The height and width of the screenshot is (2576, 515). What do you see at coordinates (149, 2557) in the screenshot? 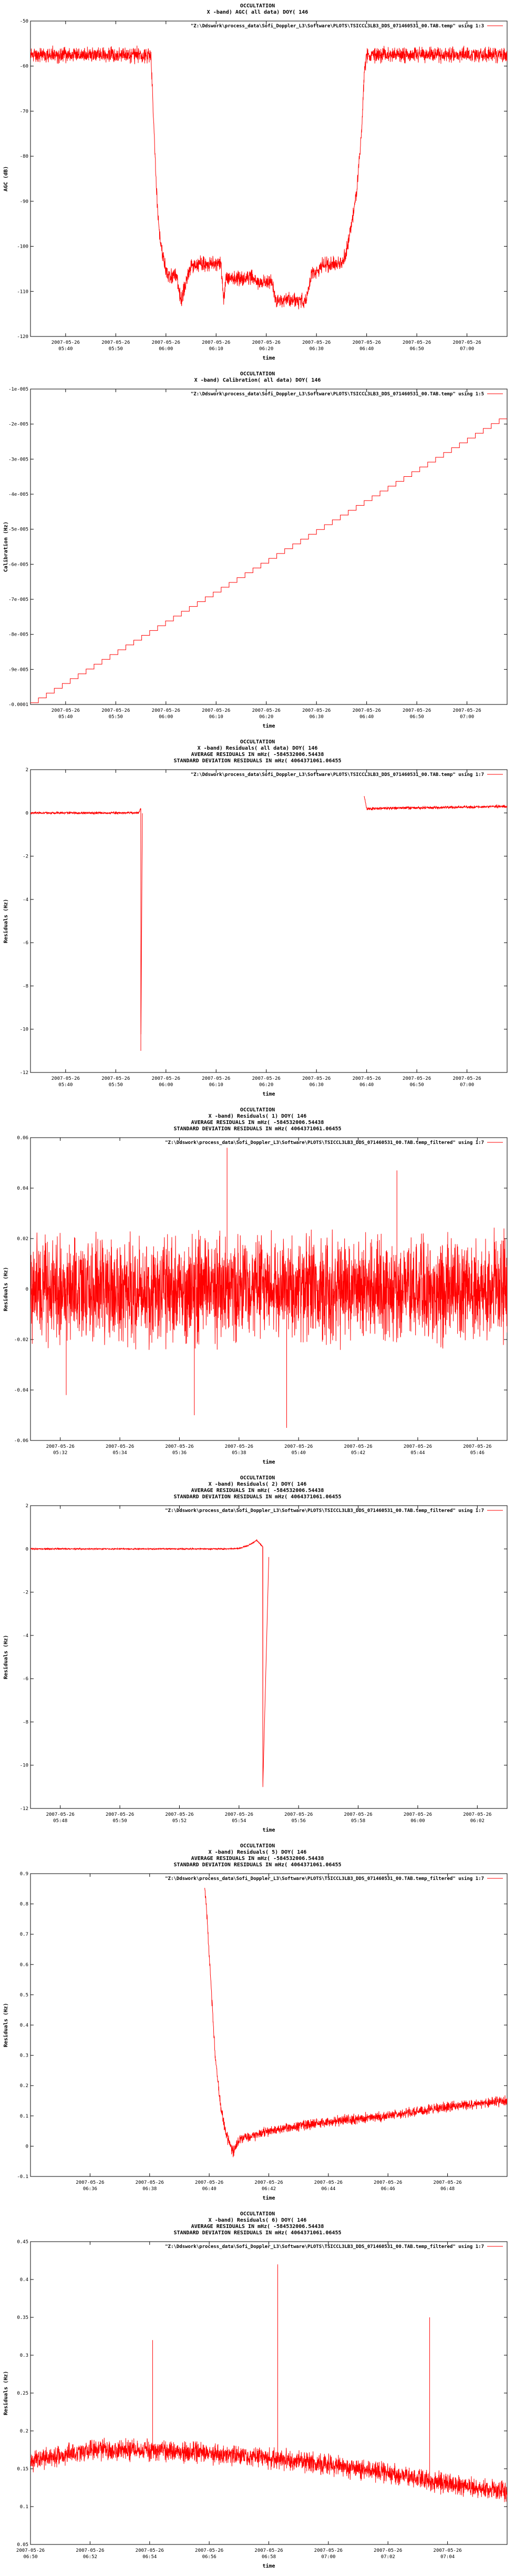
I see `x-tick-label-time: 06:54` at bounding box center [149, 2557].